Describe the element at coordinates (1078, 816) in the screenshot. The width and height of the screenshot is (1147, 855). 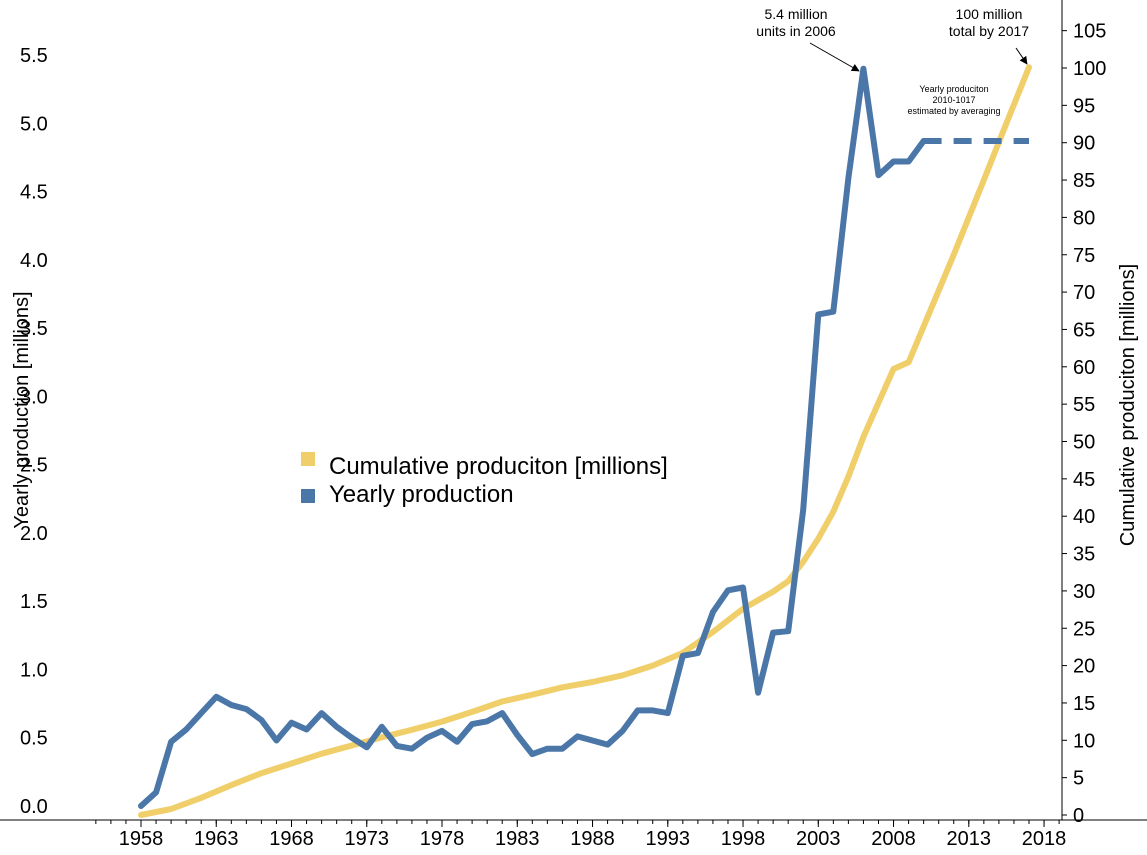
I see `y-right-tick-label: 0` at that location.